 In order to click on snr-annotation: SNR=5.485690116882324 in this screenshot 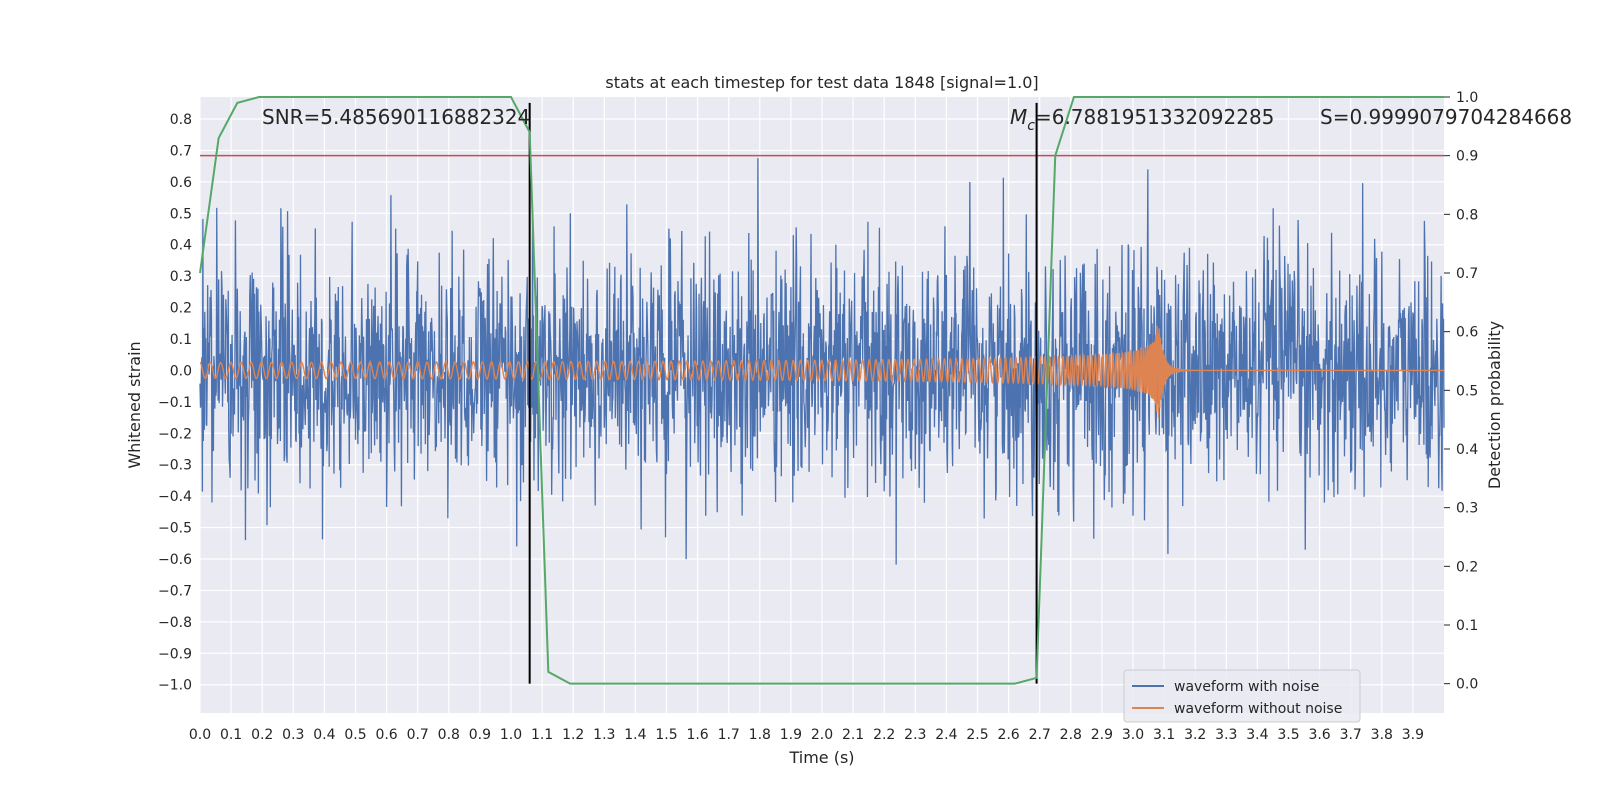, I will do `click(396, 117)`.